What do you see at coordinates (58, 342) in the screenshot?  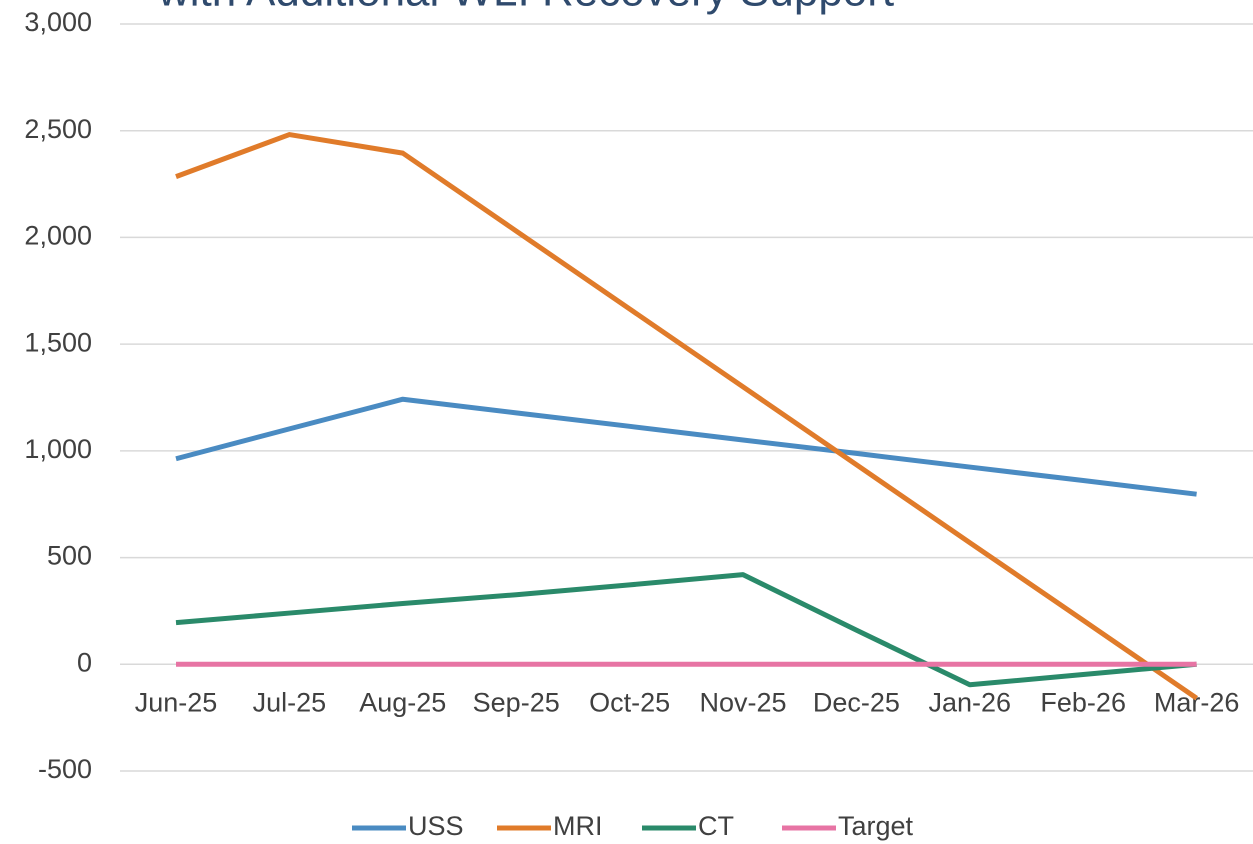 I see `y-tick-label: 1,500` at bounding box center [58, 342].